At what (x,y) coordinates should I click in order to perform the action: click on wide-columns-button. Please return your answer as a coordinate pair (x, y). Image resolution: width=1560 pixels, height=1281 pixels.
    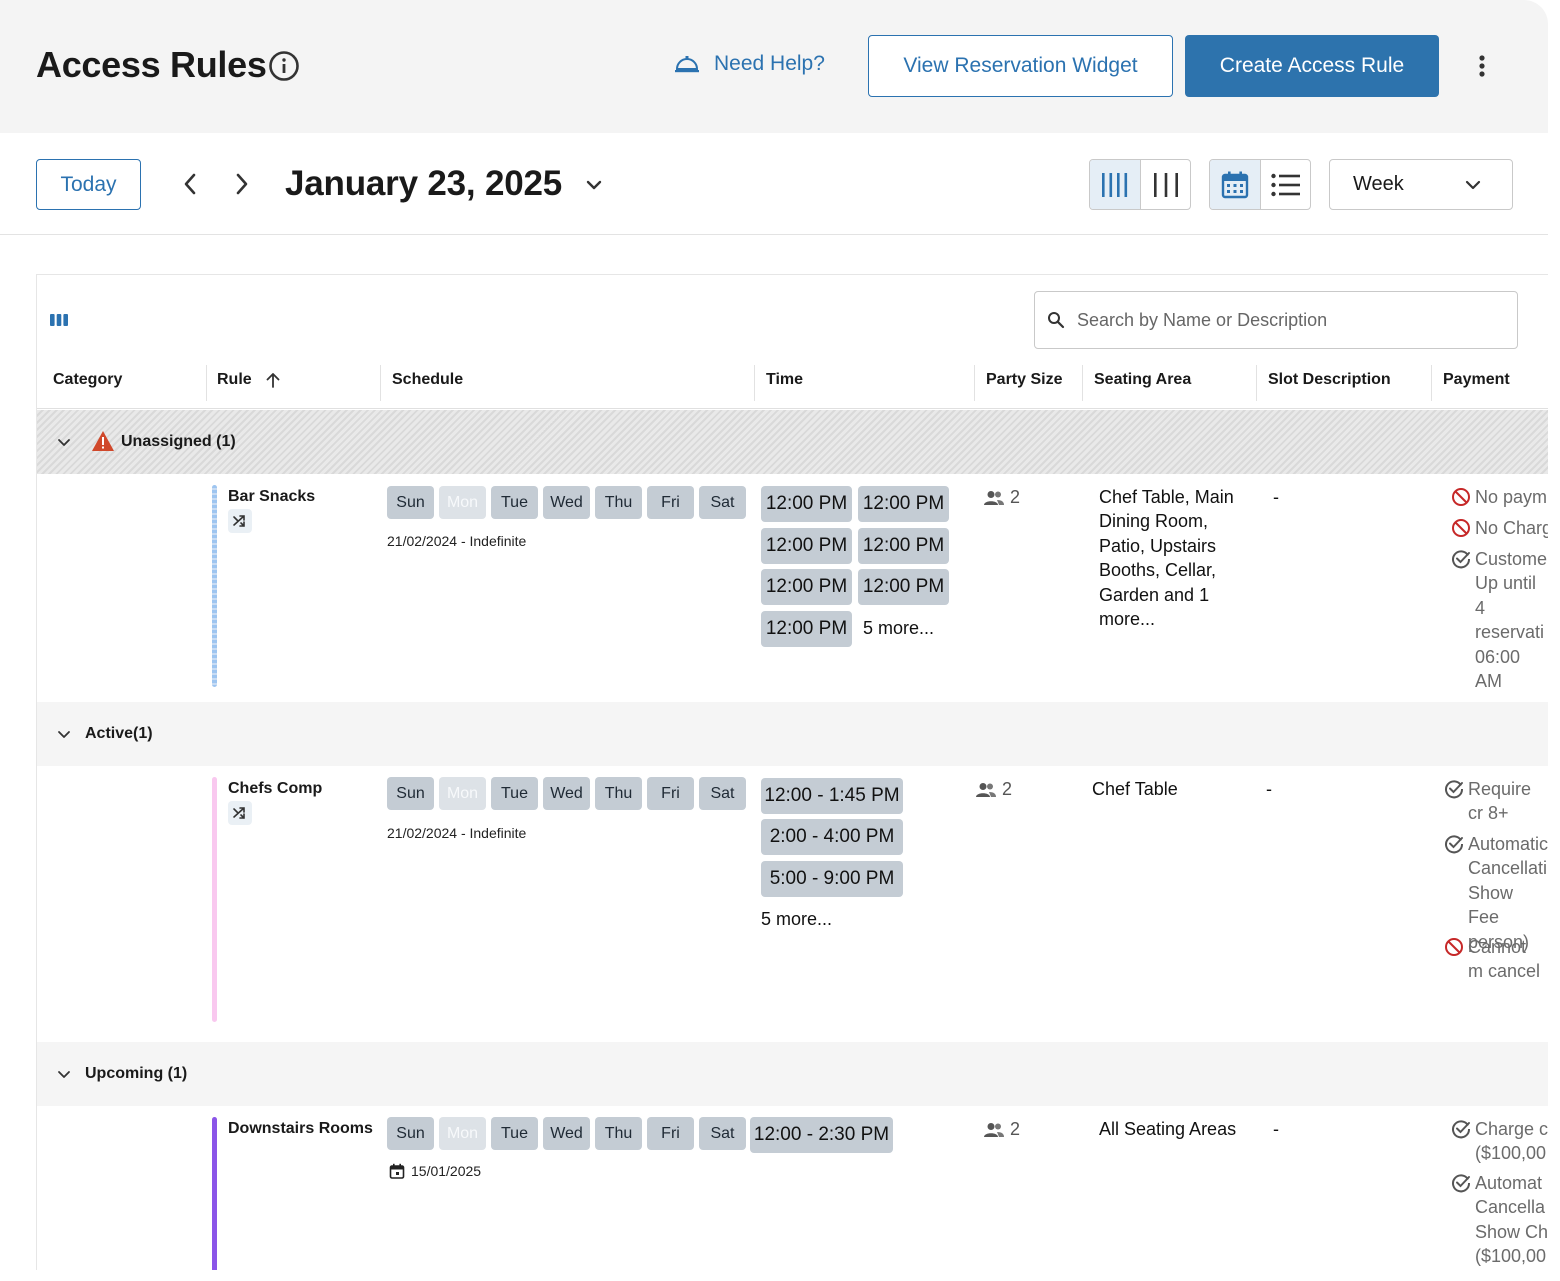
    Looking at the image, I should click on (1165, 184).